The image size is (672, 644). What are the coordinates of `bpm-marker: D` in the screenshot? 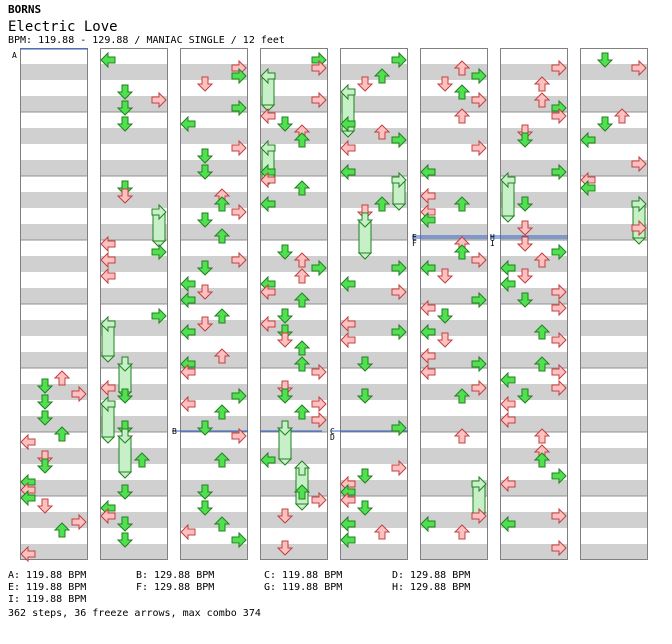 It's located at (332, 437).